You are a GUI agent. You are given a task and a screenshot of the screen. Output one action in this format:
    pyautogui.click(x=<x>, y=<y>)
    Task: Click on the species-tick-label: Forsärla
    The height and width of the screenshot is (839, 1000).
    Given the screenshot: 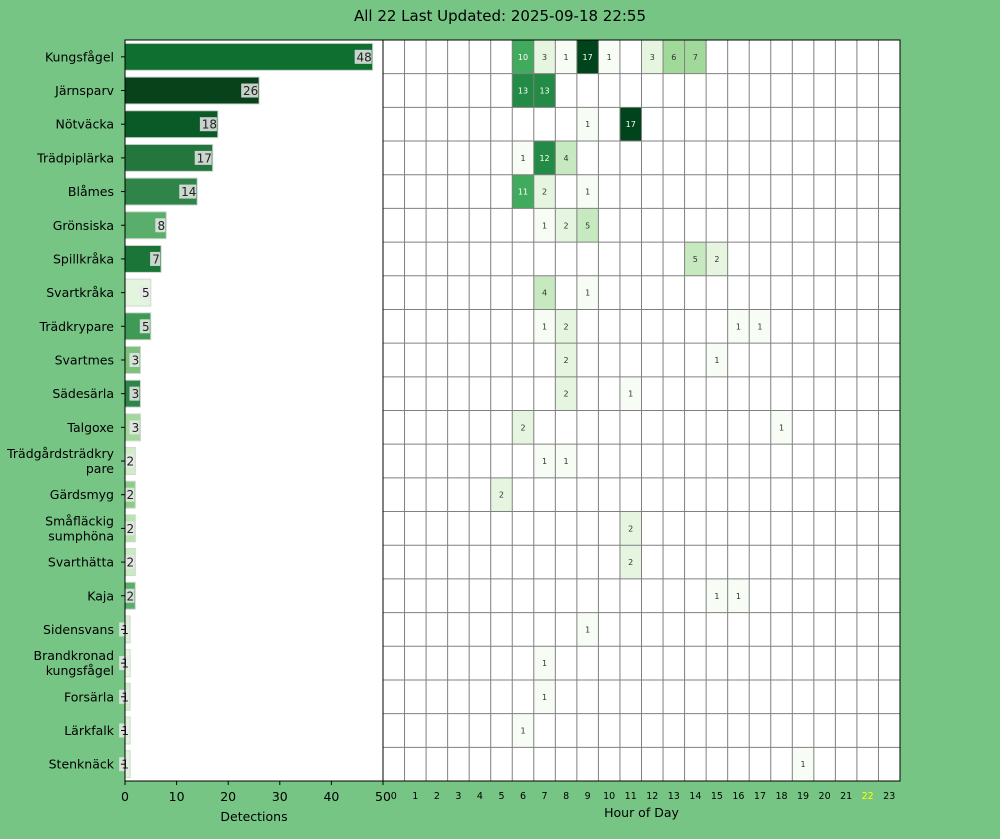 What is the action you would take?
    pyautogui.click(x=89, y=696)
    